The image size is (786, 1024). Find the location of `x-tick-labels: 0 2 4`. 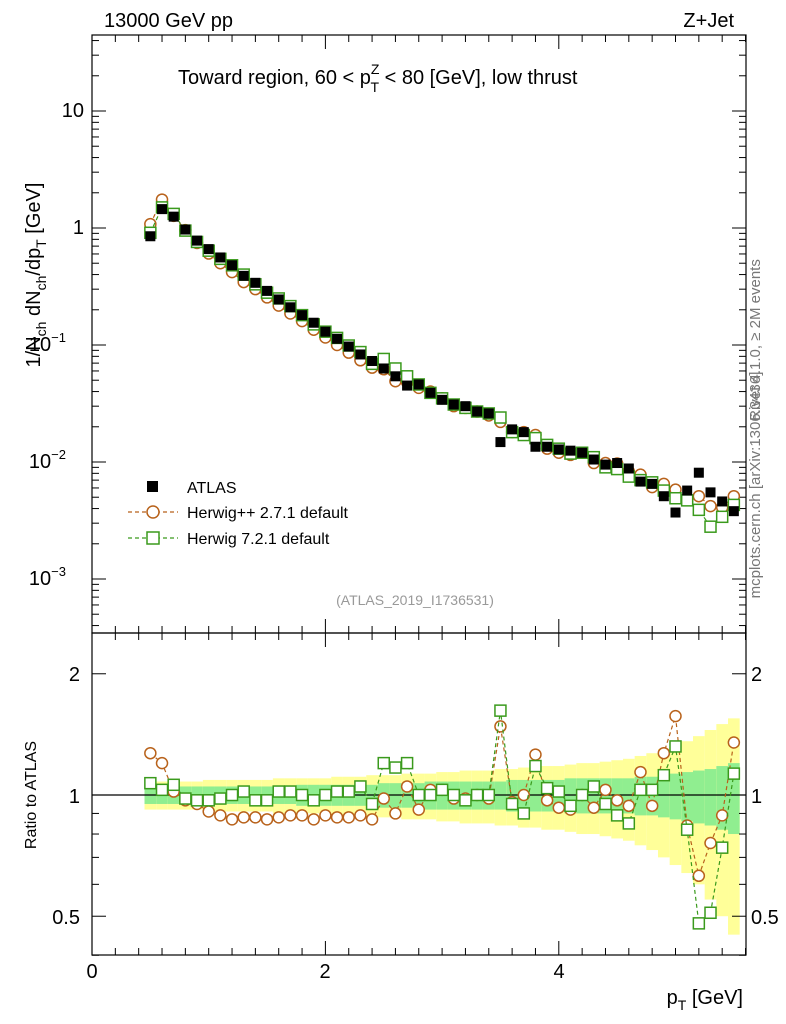

x-tick-labels: 0 2 4 is located at coordinates (325, 972).